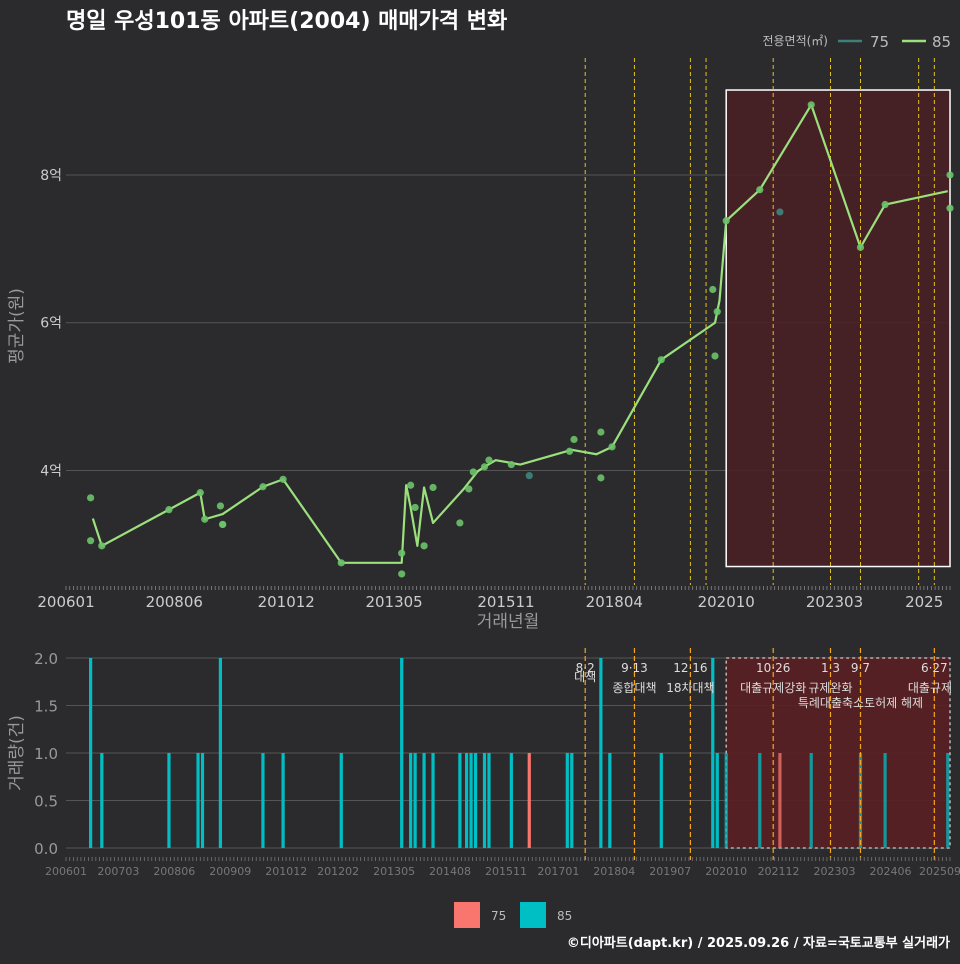 This screenshot has width=960, height=964. I want to click on policy-name-label: 대책, so click(585, 676).